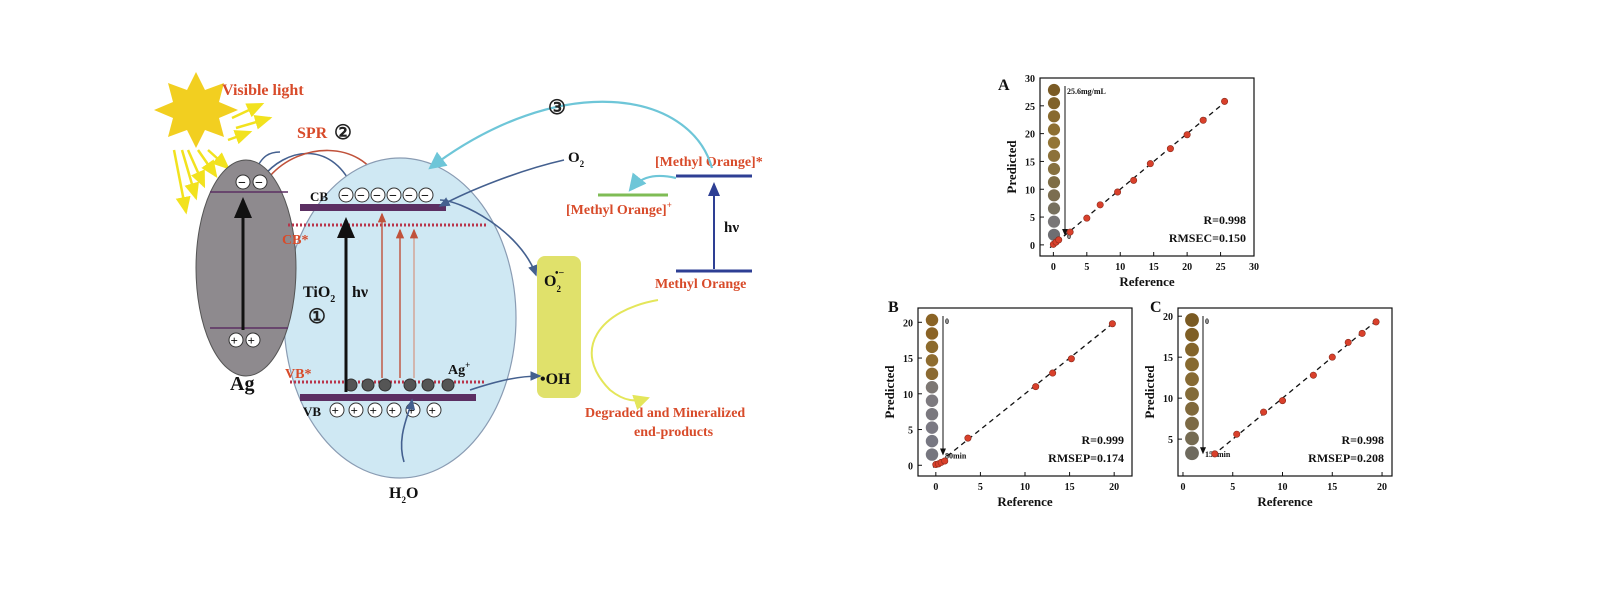 The height and width of the screenshot is (600, 1600). I want to click on panel-a-inset-bottom-label: 0, so click(1069, 236).